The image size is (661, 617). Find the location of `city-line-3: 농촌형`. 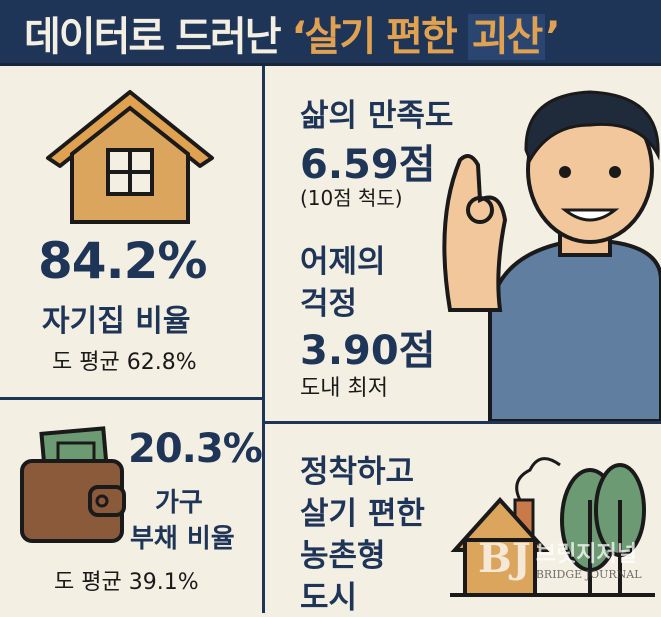

city-line-3: 농촌형 is located at coordinates (343, 556).